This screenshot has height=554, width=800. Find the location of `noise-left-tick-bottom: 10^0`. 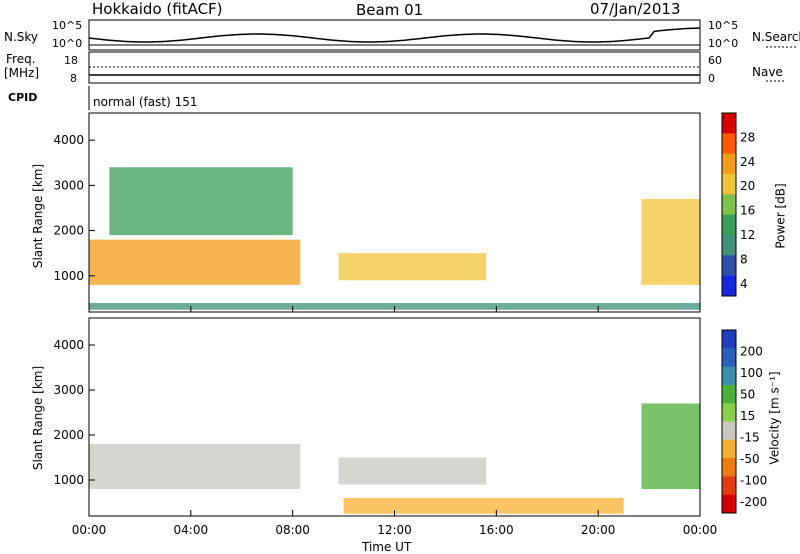

noise-left-tick-bottom: 10^0 is located at coordinates (67, 43).